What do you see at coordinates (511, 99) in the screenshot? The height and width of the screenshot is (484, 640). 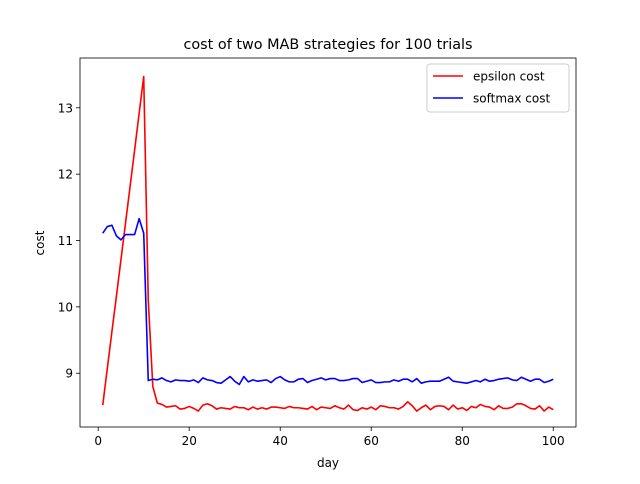 I see `legend-label-softmax: softmax cost` at bounding box center [511, 99].